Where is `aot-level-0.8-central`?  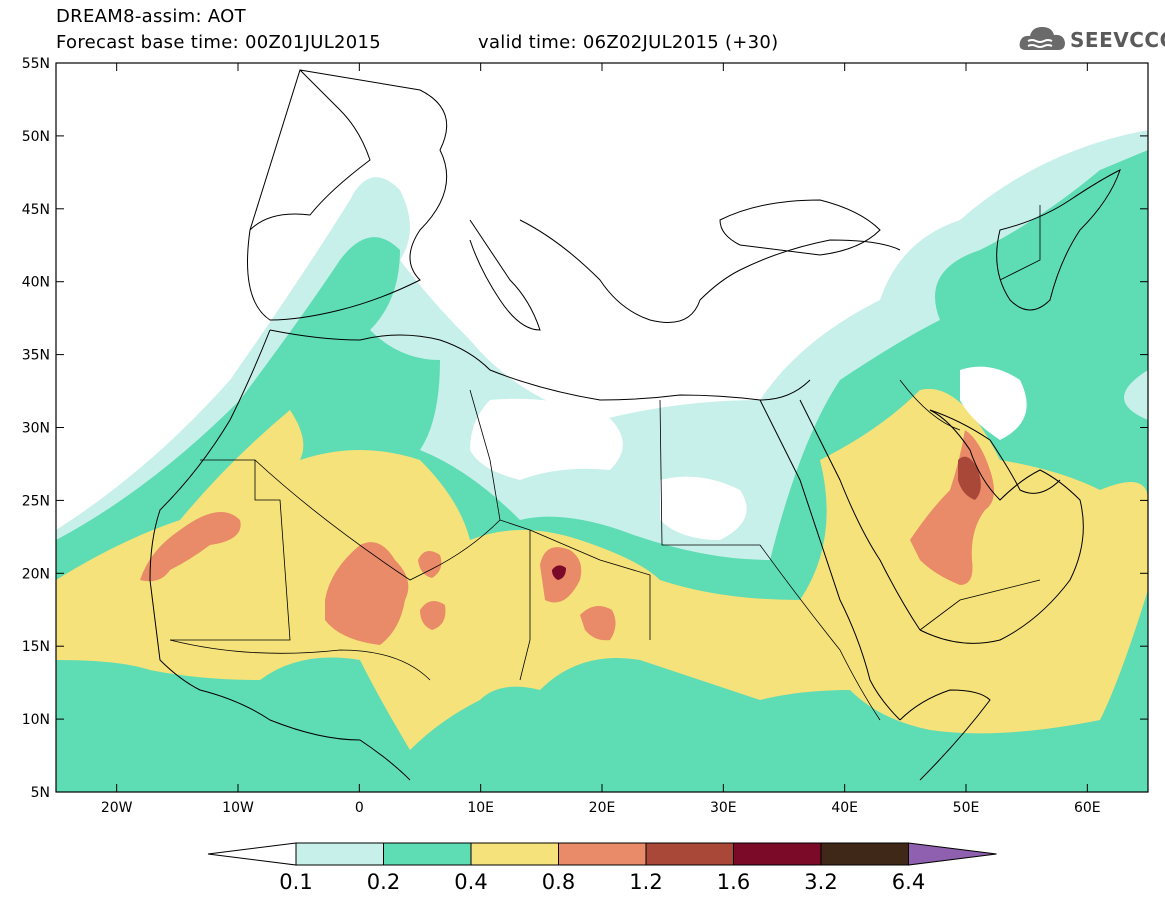 aot-level-0.8-central is located at coordinates (367, 593).